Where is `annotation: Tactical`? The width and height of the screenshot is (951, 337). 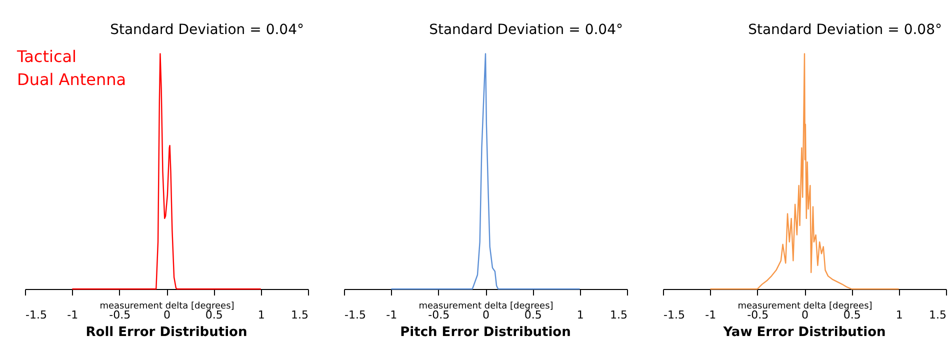
annotation: Tactical is located at coordinates (46, 56).